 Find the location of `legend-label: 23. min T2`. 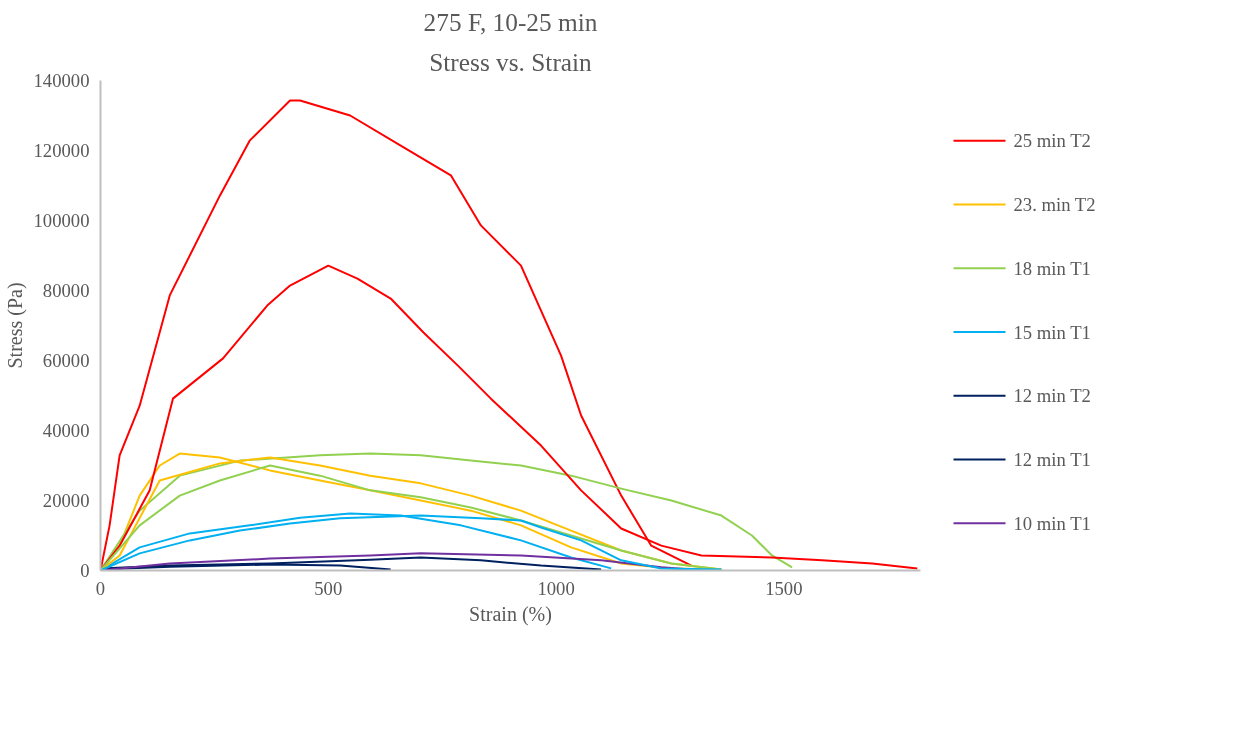

legend-label: 23. min T2 is located at coordinates (1054, 205).